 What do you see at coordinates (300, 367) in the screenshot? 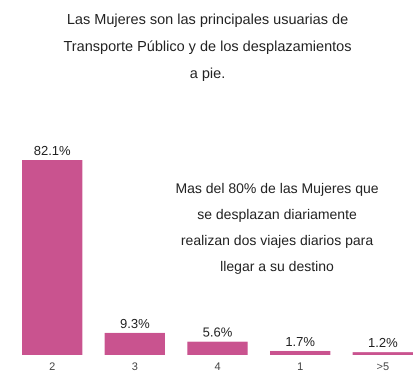
I see `x-tick-label: 1` at bounding box center [300, 367].